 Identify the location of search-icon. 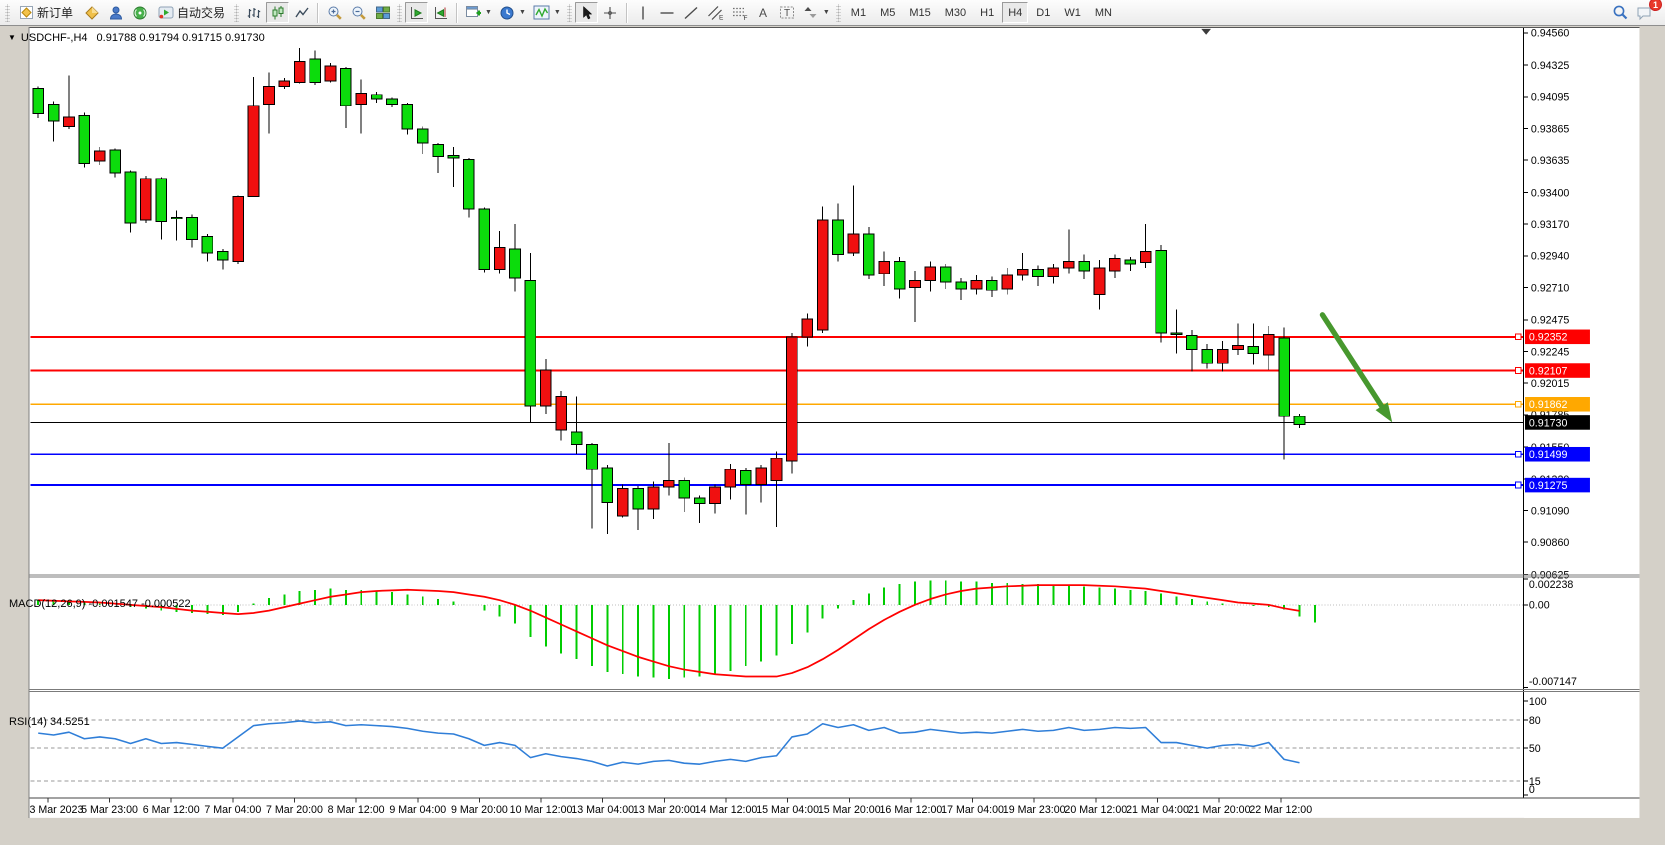
(1620, 12).